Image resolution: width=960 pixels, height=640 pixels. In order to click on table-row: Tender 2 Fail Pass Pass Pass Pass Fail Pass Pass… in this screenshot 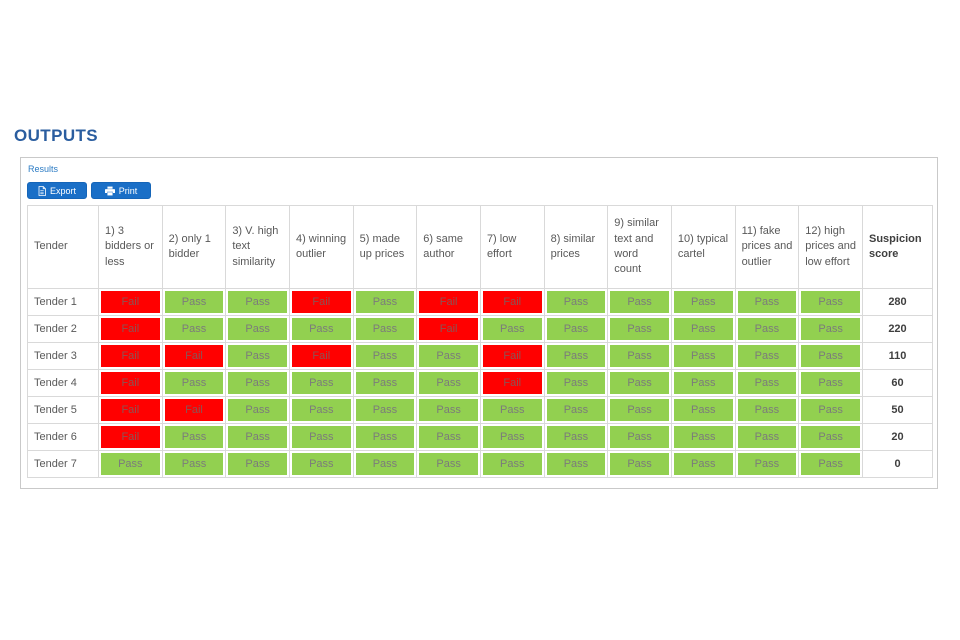, I will do `click(480, 329)`.